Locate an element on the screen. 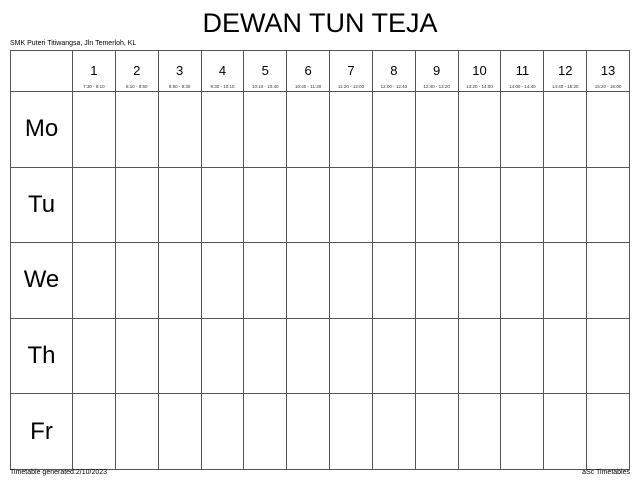 The height and width of the screenshot is (494, 640). period-number: 2 is located at coordinates (137, 70).